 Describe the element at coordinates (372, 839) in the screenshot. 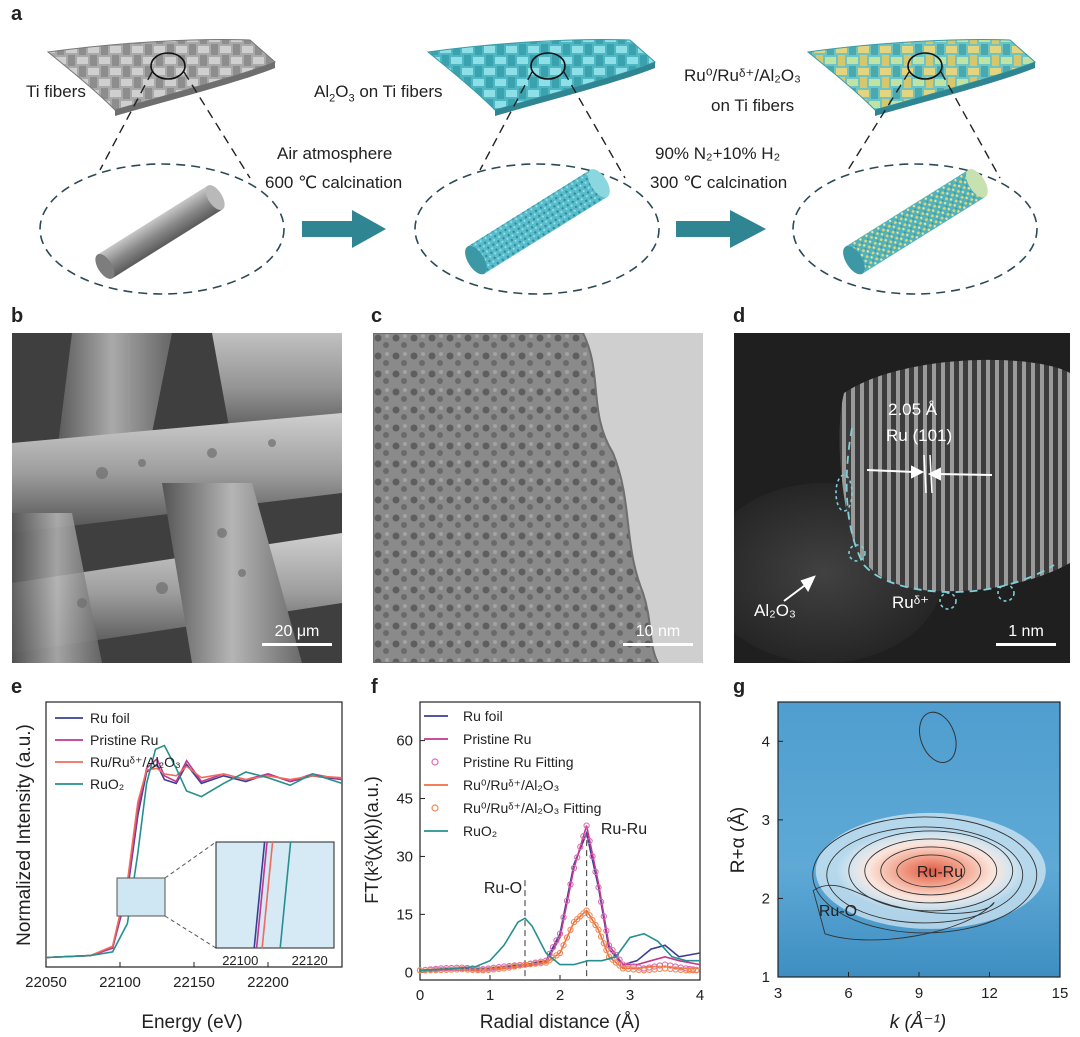

I see `exafs-ylabel: FT(k³(χ(k))(a.u.)` at that location.